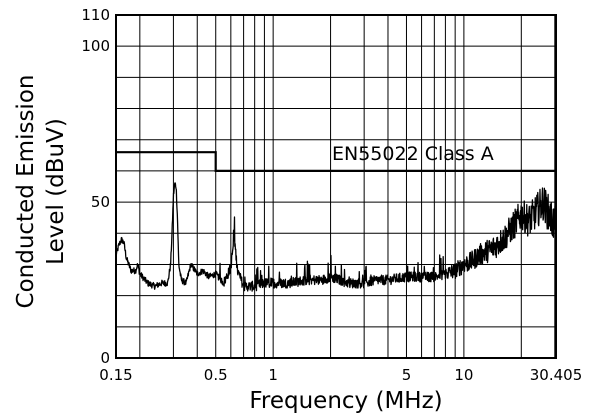 Image resolution: width=593 pixels, height=416 pixels. I want to click on limit-line, so click(336, 161).